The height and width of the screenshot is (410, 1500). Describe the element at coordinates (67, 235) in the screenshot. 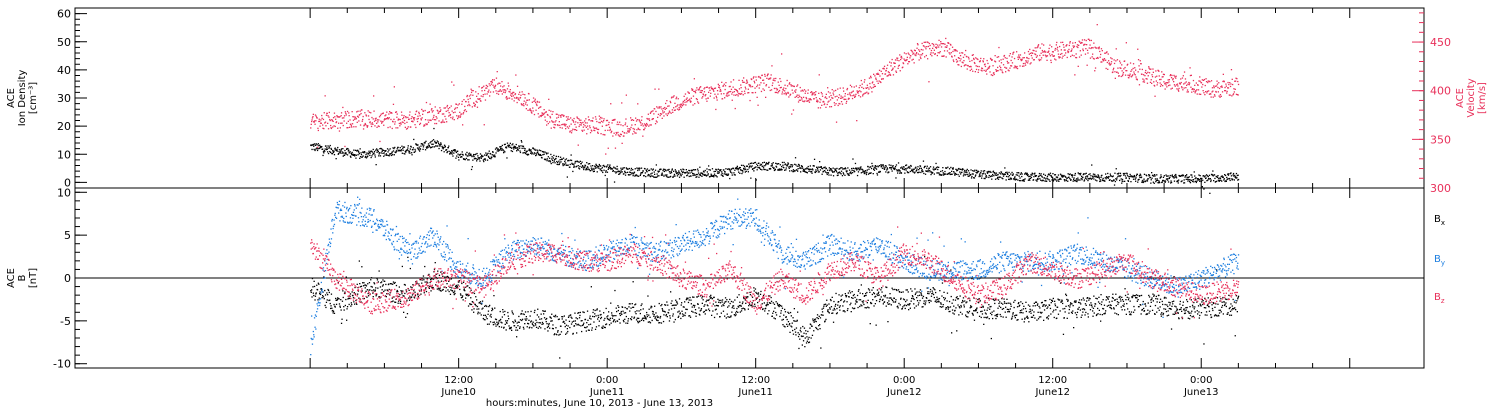

I see `y-tick-label: 5` at that location.